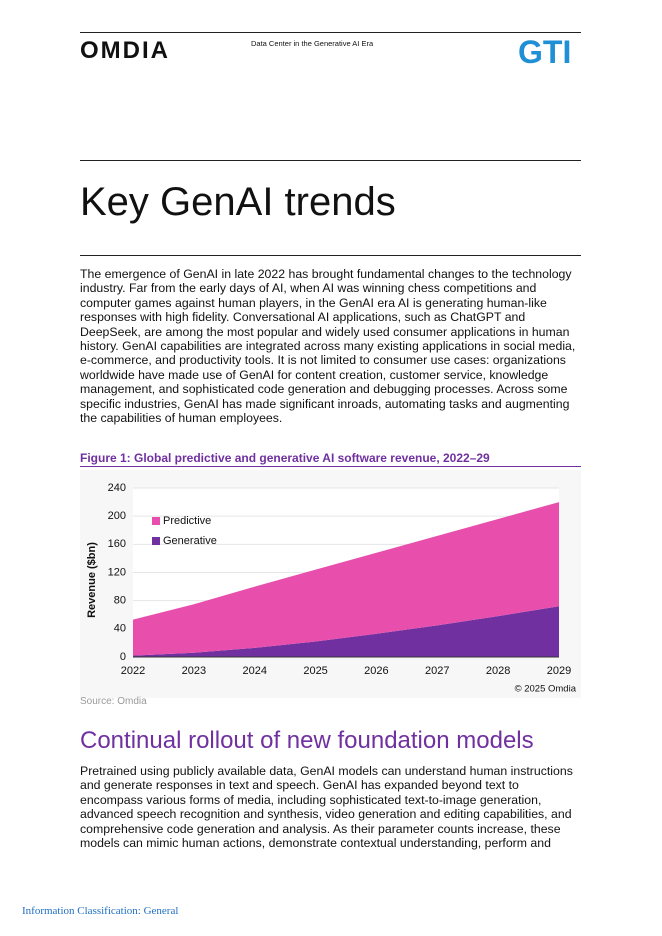  I want to click on gti-logo: GTI, so click(545, 52).